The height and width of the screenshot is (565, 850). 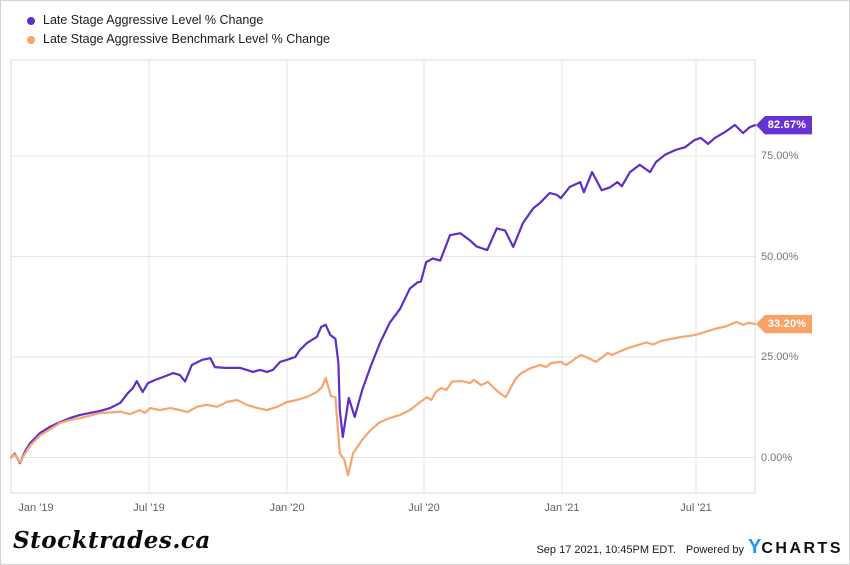 I want to click on series-end-value-tag: 33.20%, so click(x=784, y=324).